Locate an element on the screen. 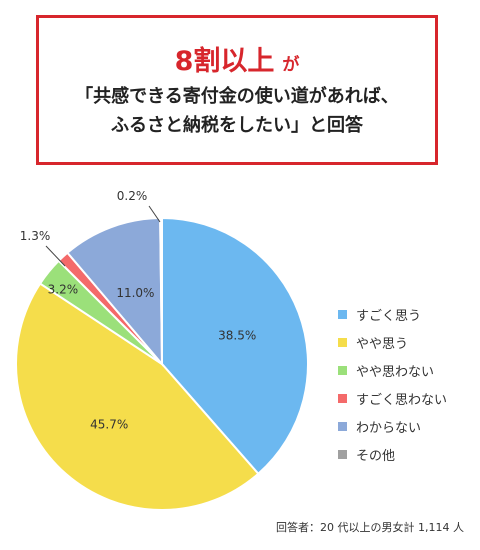  headline-emphasis: 8割以上 is located at coordinates (224, 61).